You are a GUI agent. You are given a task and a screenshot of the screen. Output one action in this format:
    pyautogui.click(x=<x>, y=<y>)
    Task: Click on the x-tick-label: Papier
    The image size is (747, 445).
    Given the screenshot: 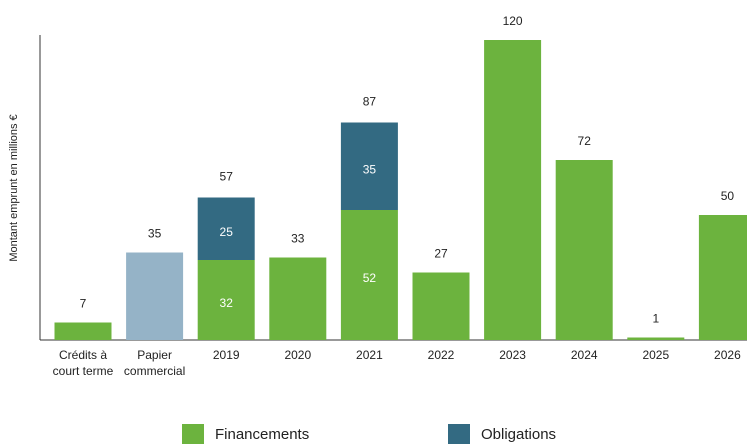 What is the action you would take?
    pyautogui.click(x=154, y=355)
    